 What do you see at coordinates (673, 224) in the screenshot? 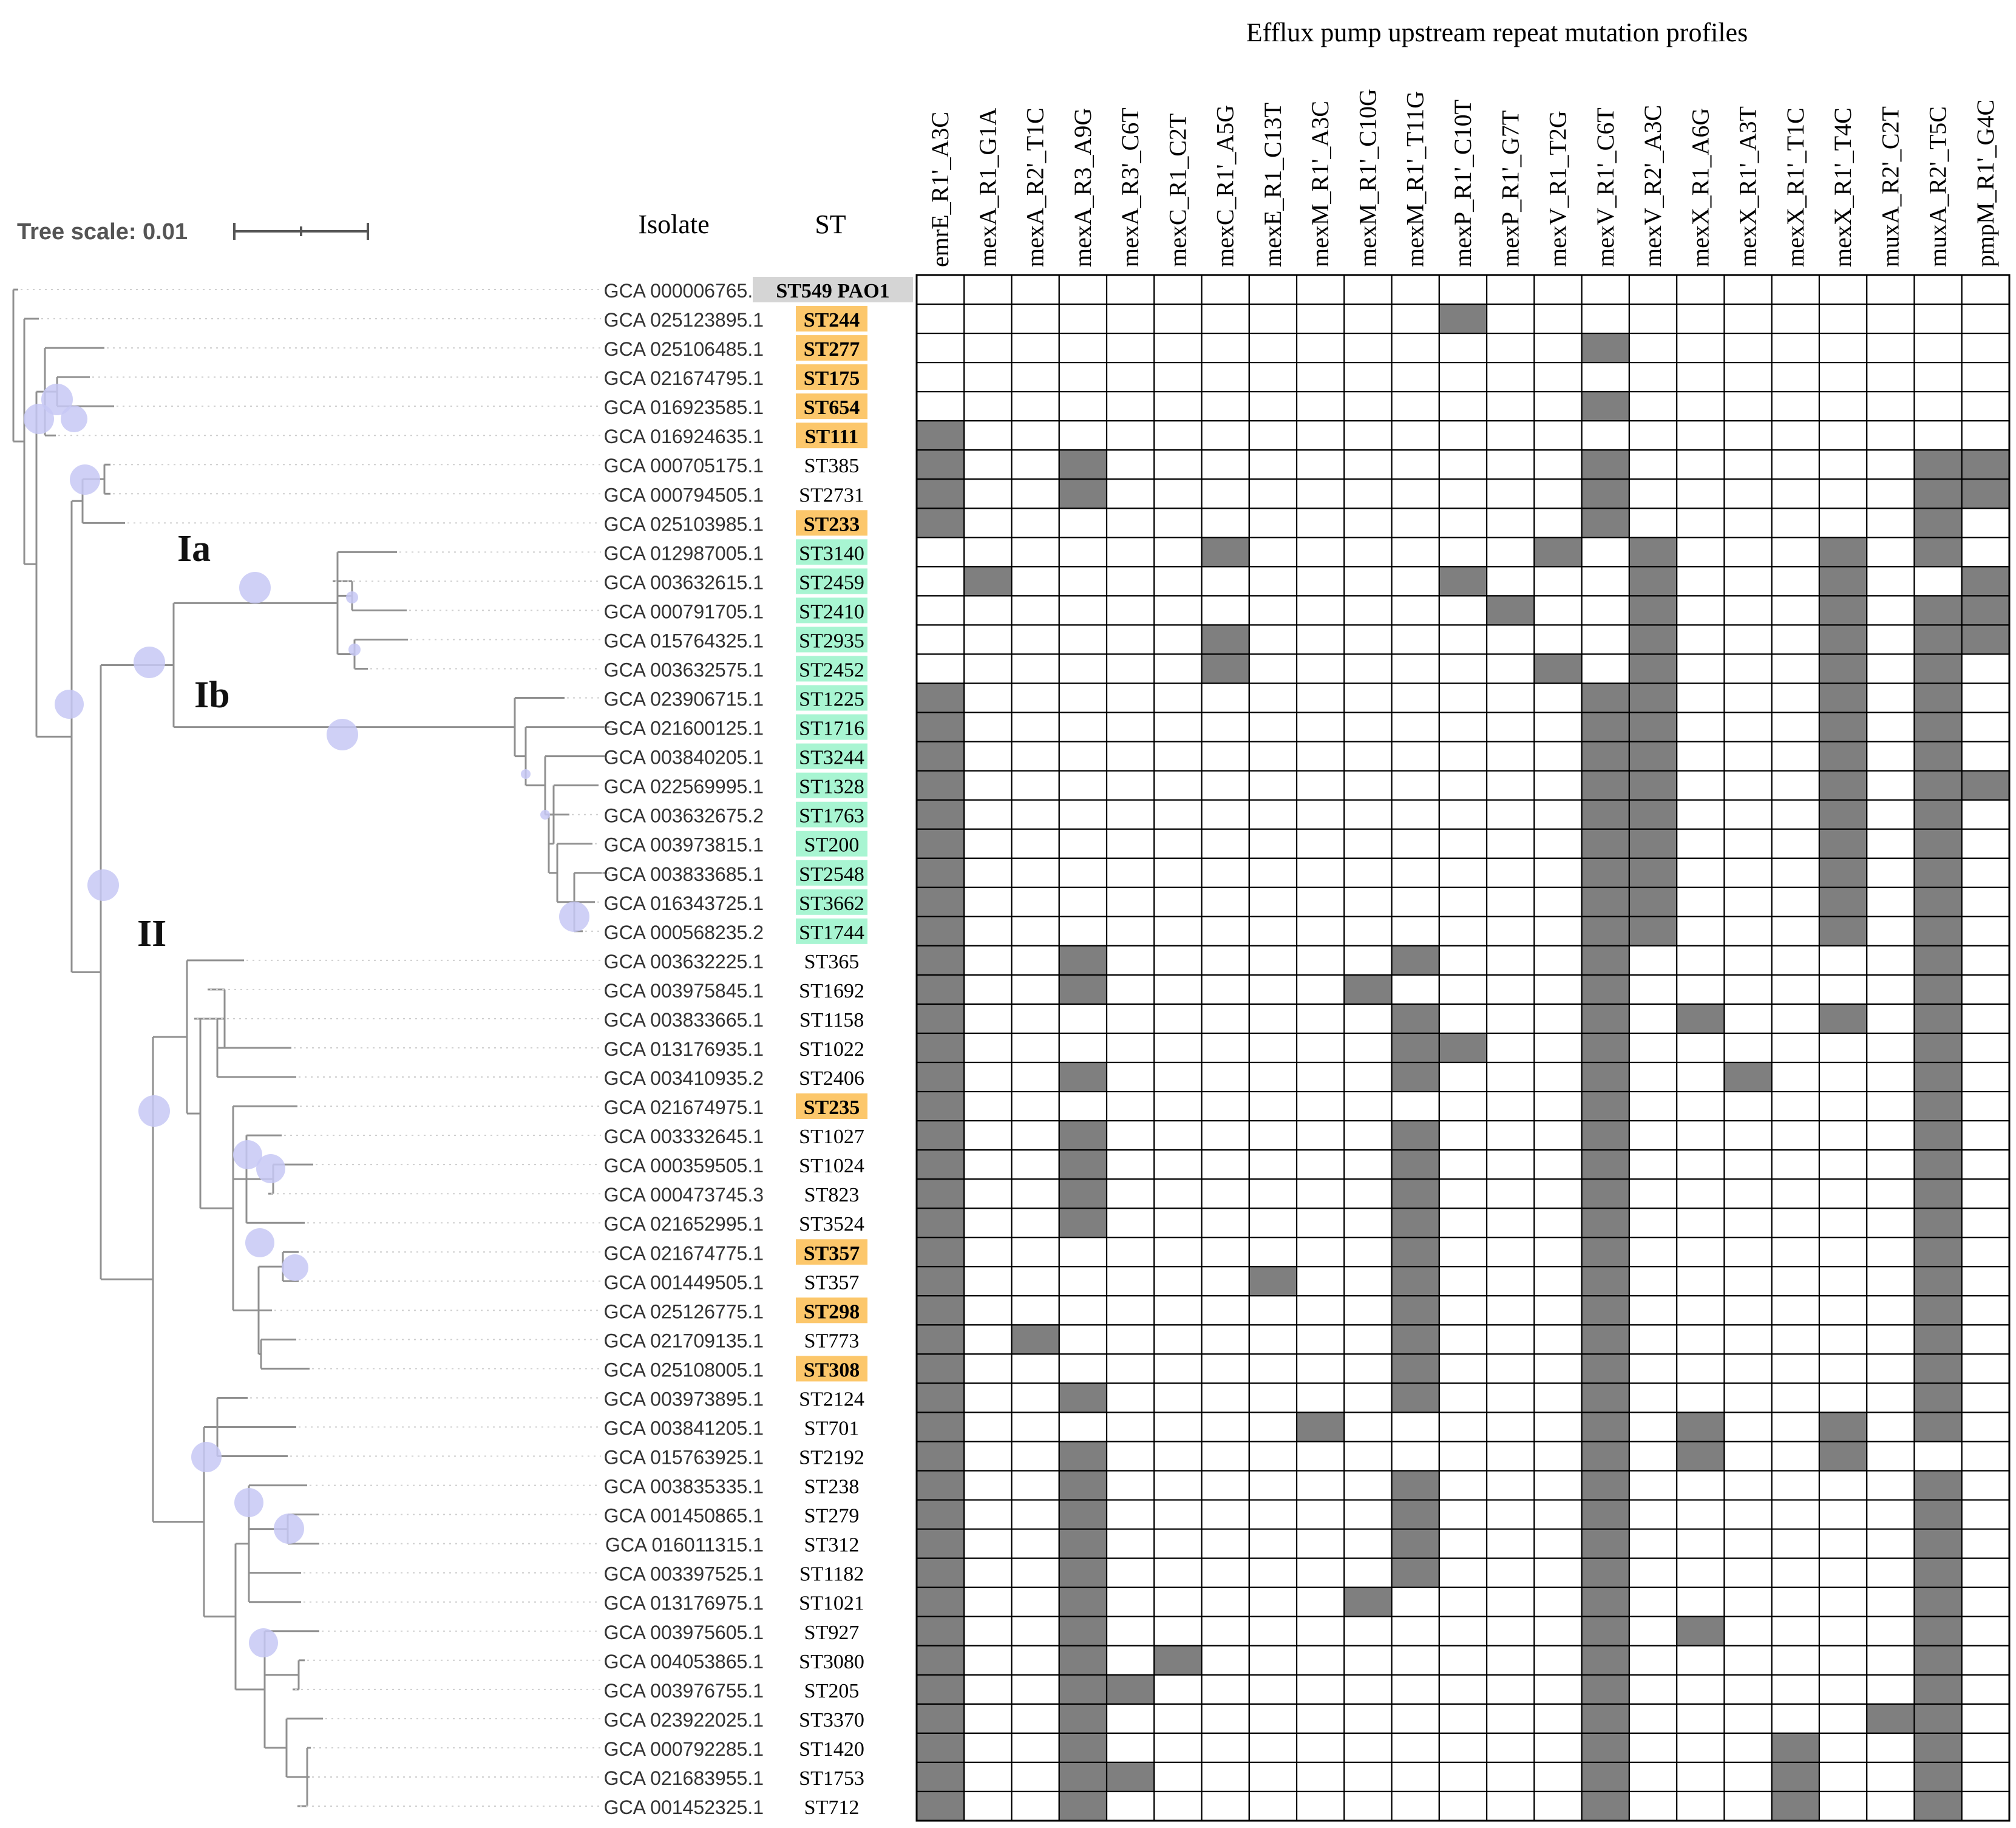
I see `isolate-column-header: Isolate` at bounding box center [673, 224].